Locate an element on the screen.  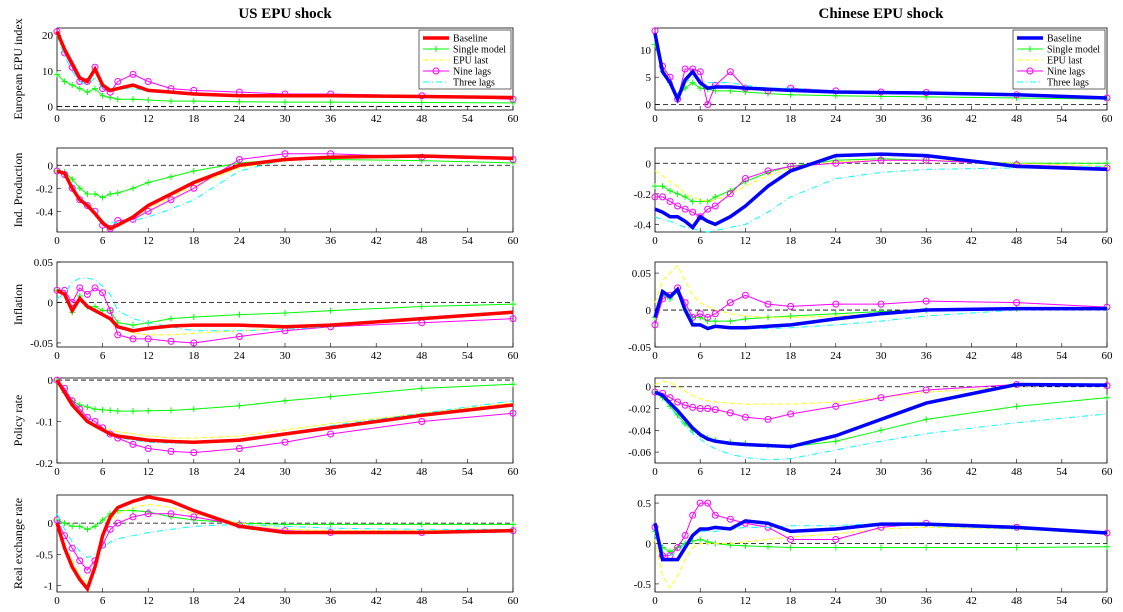
x-tick-label: 18 is located at coordinates (194, 119).